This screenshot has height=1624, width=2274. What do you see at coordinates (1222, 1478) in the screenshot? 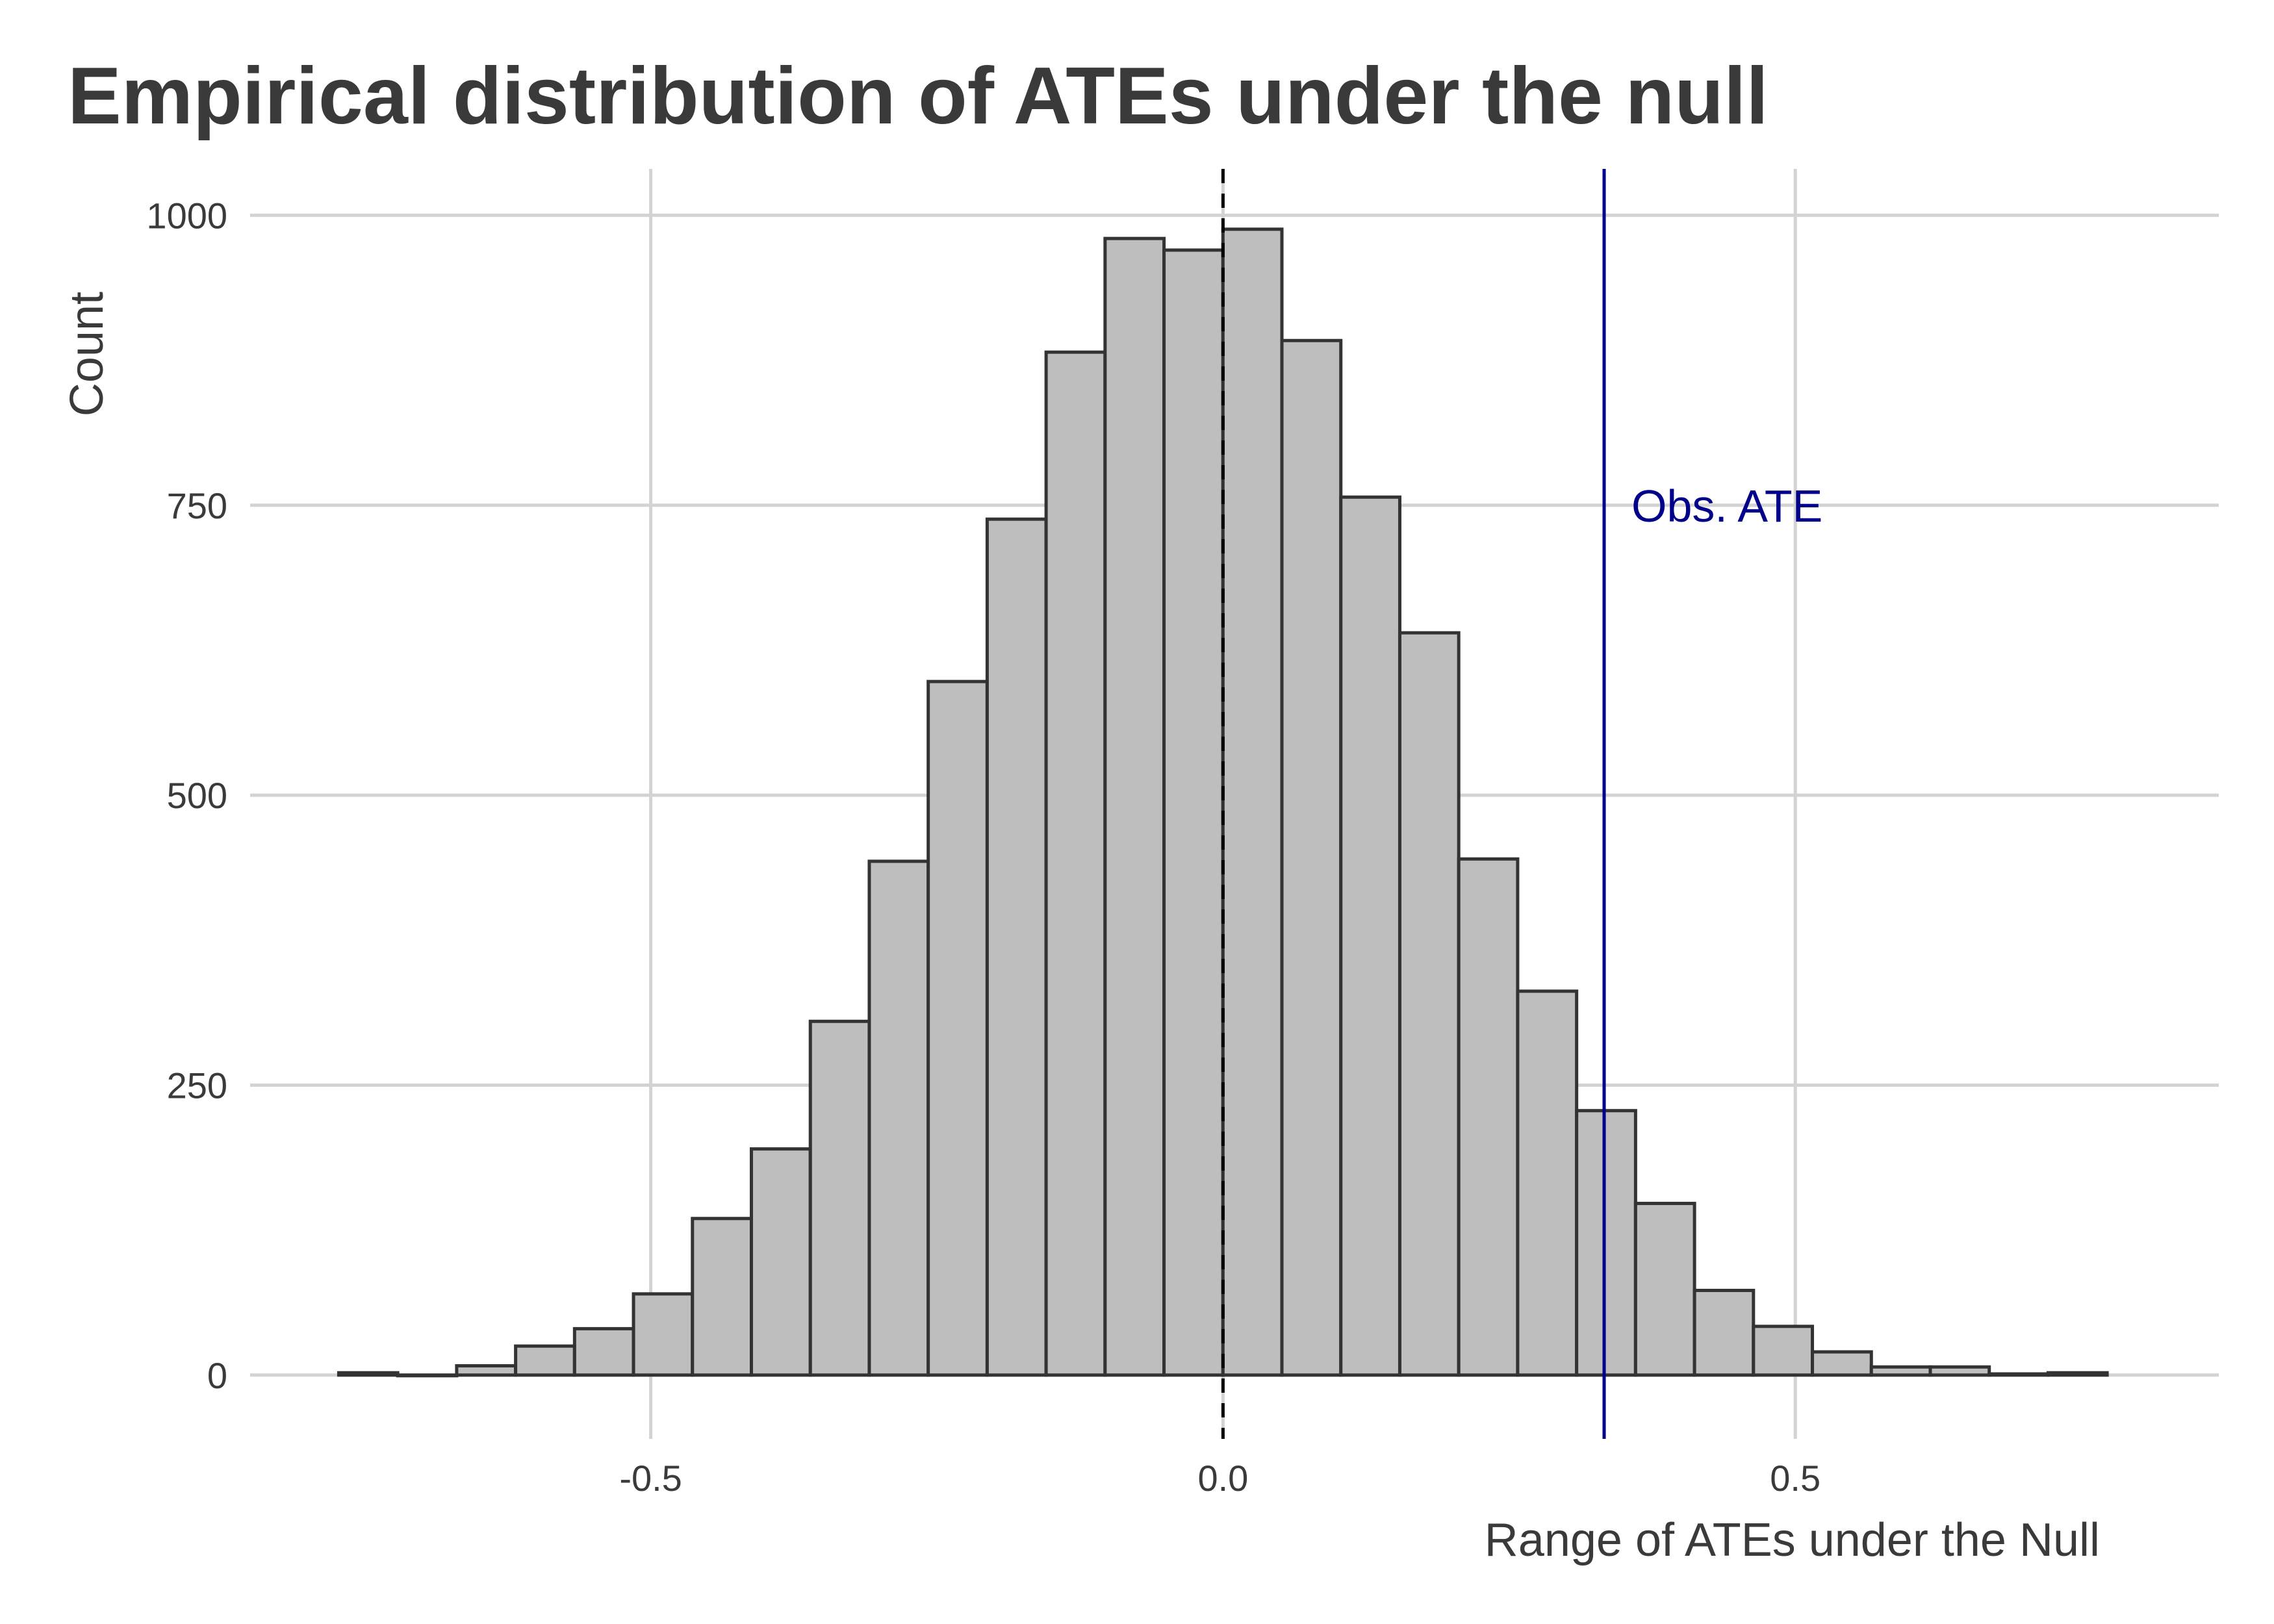
I see `x-tick-label: 0.0` at bounding box center [1222, 1478].